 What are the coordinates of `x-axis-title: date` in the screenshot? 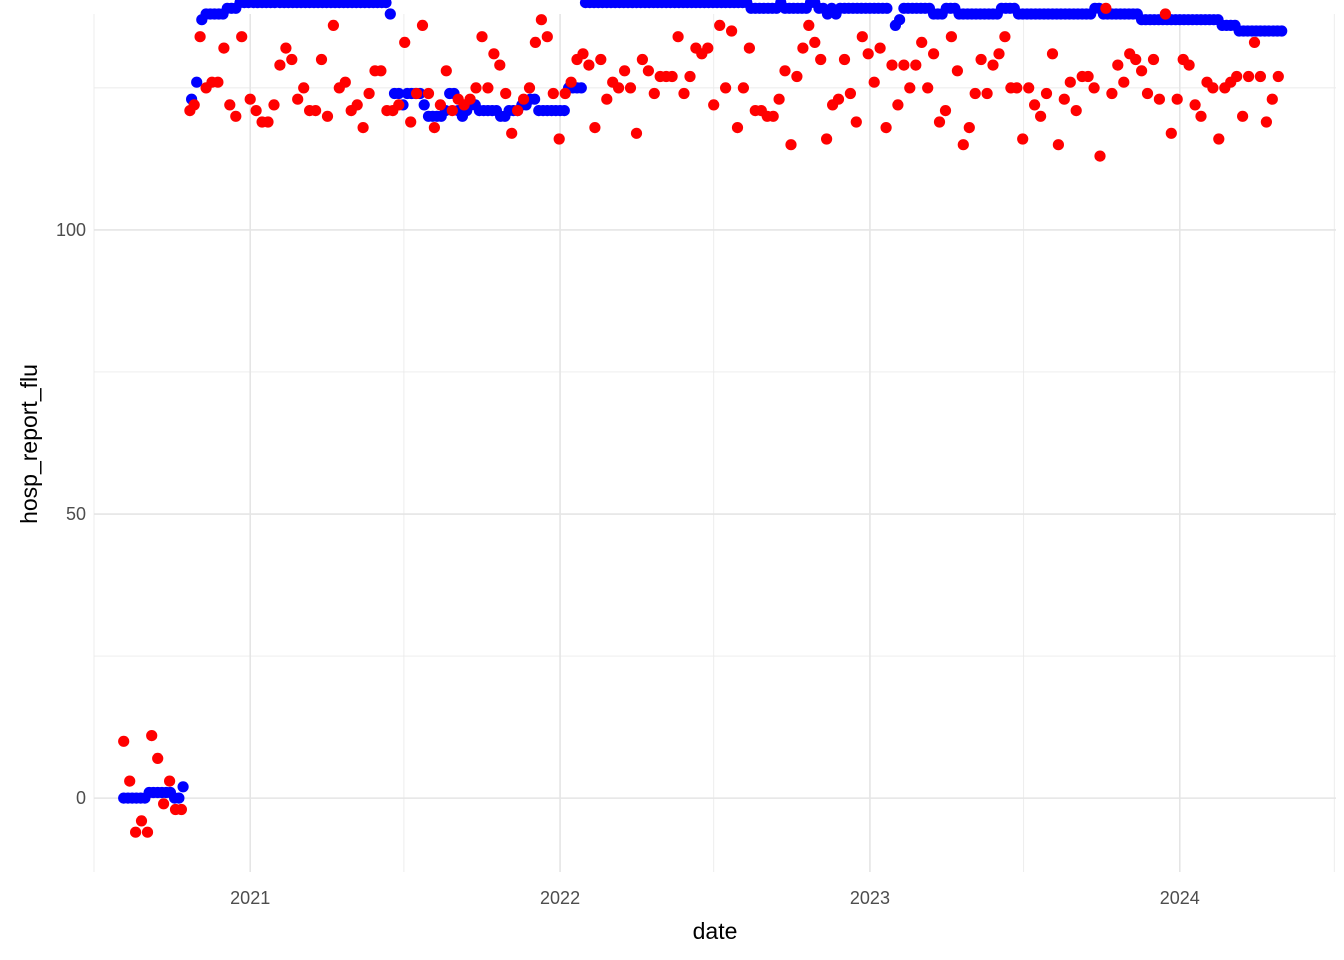 It's located at (715, 931).